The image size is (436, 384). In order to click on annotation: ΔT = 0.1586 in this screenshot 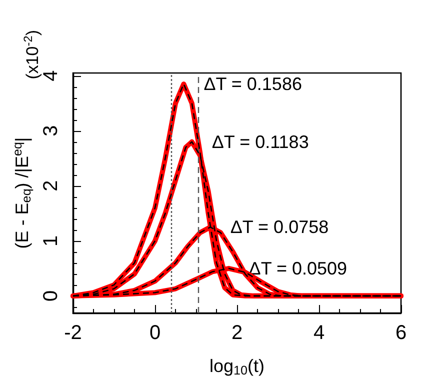, I will do `click(253, 84)`.